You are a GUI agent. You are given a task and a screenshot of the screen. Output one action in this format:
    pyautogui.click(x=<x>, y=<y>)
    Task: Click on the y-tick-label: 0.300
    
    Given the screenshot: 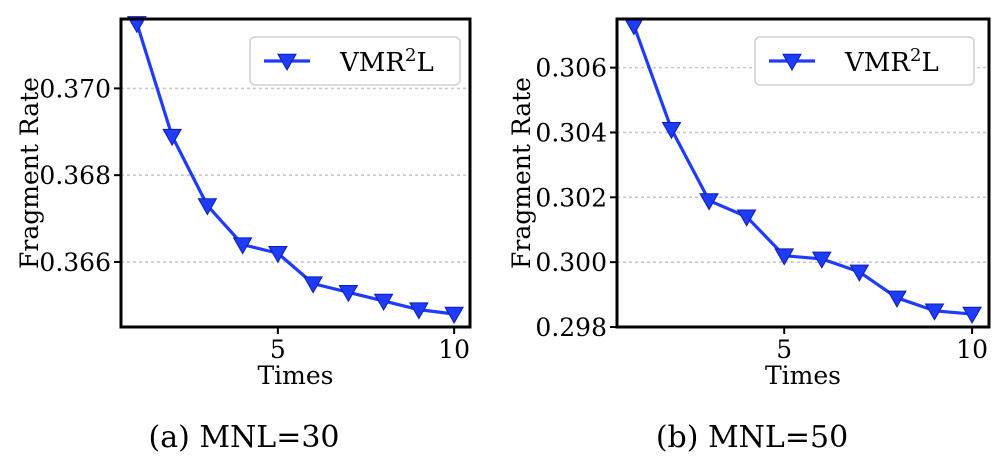 What is the action you would take?
    pyautogui.click(x=571, y=262)
    